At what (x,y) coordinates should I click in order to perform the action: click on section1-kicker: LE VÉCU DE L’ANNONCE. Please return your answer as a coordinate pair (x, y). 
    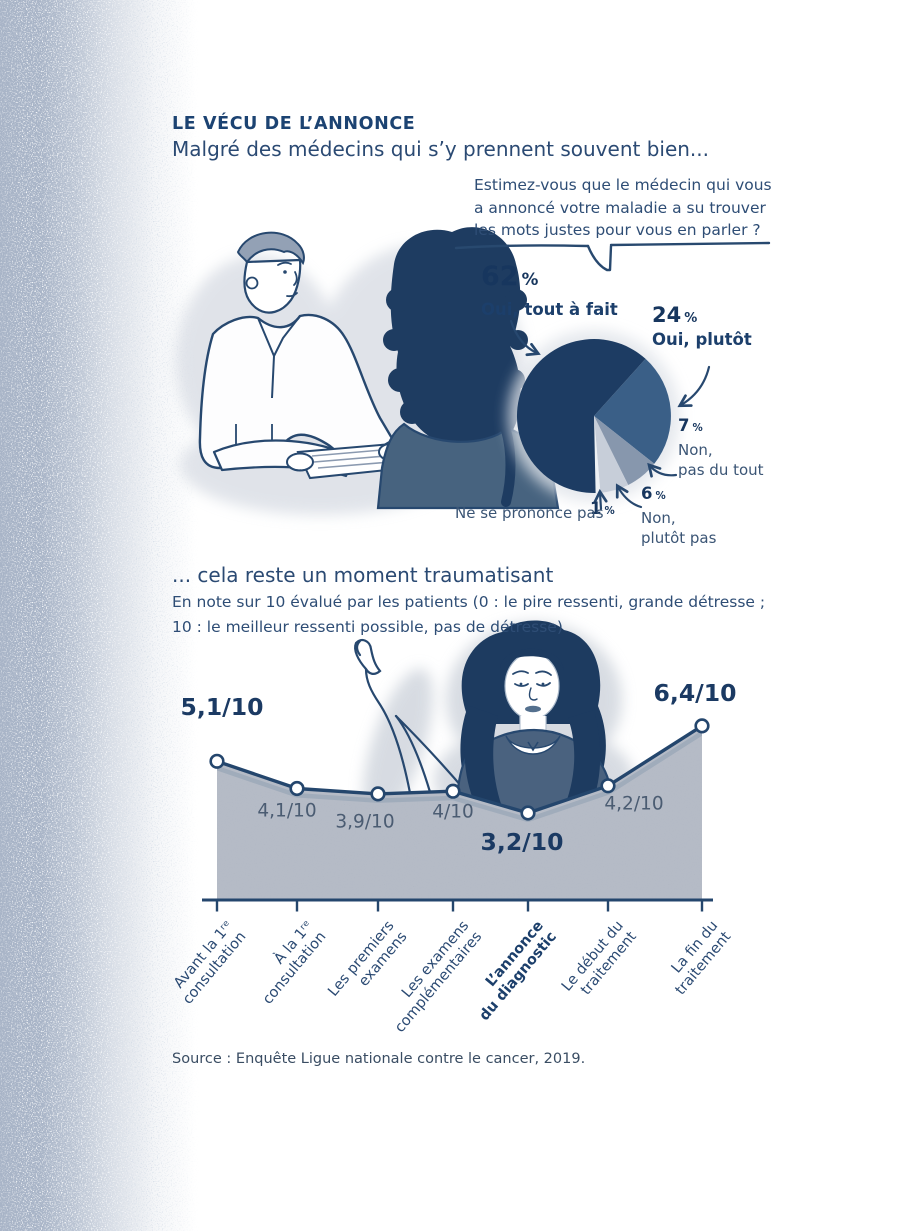
    Looking at the image, I should click on (294, 124).